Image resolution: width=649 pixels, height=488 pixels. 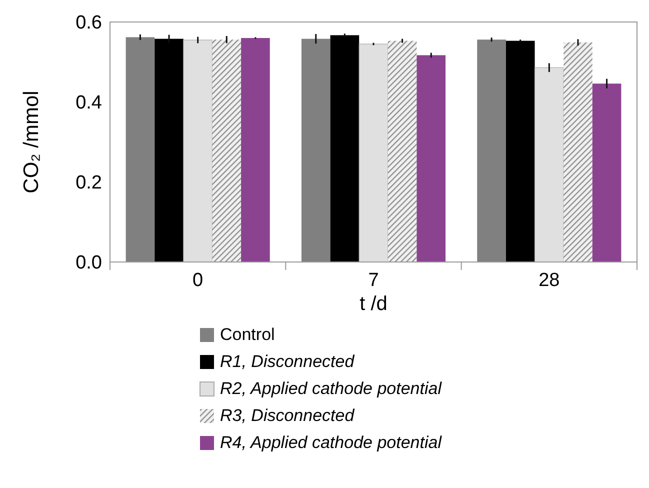 What do you see at coordinates (549, 280) in the screenshot?
I see `x-tick-label: 28` at bounding box center [549, 280].